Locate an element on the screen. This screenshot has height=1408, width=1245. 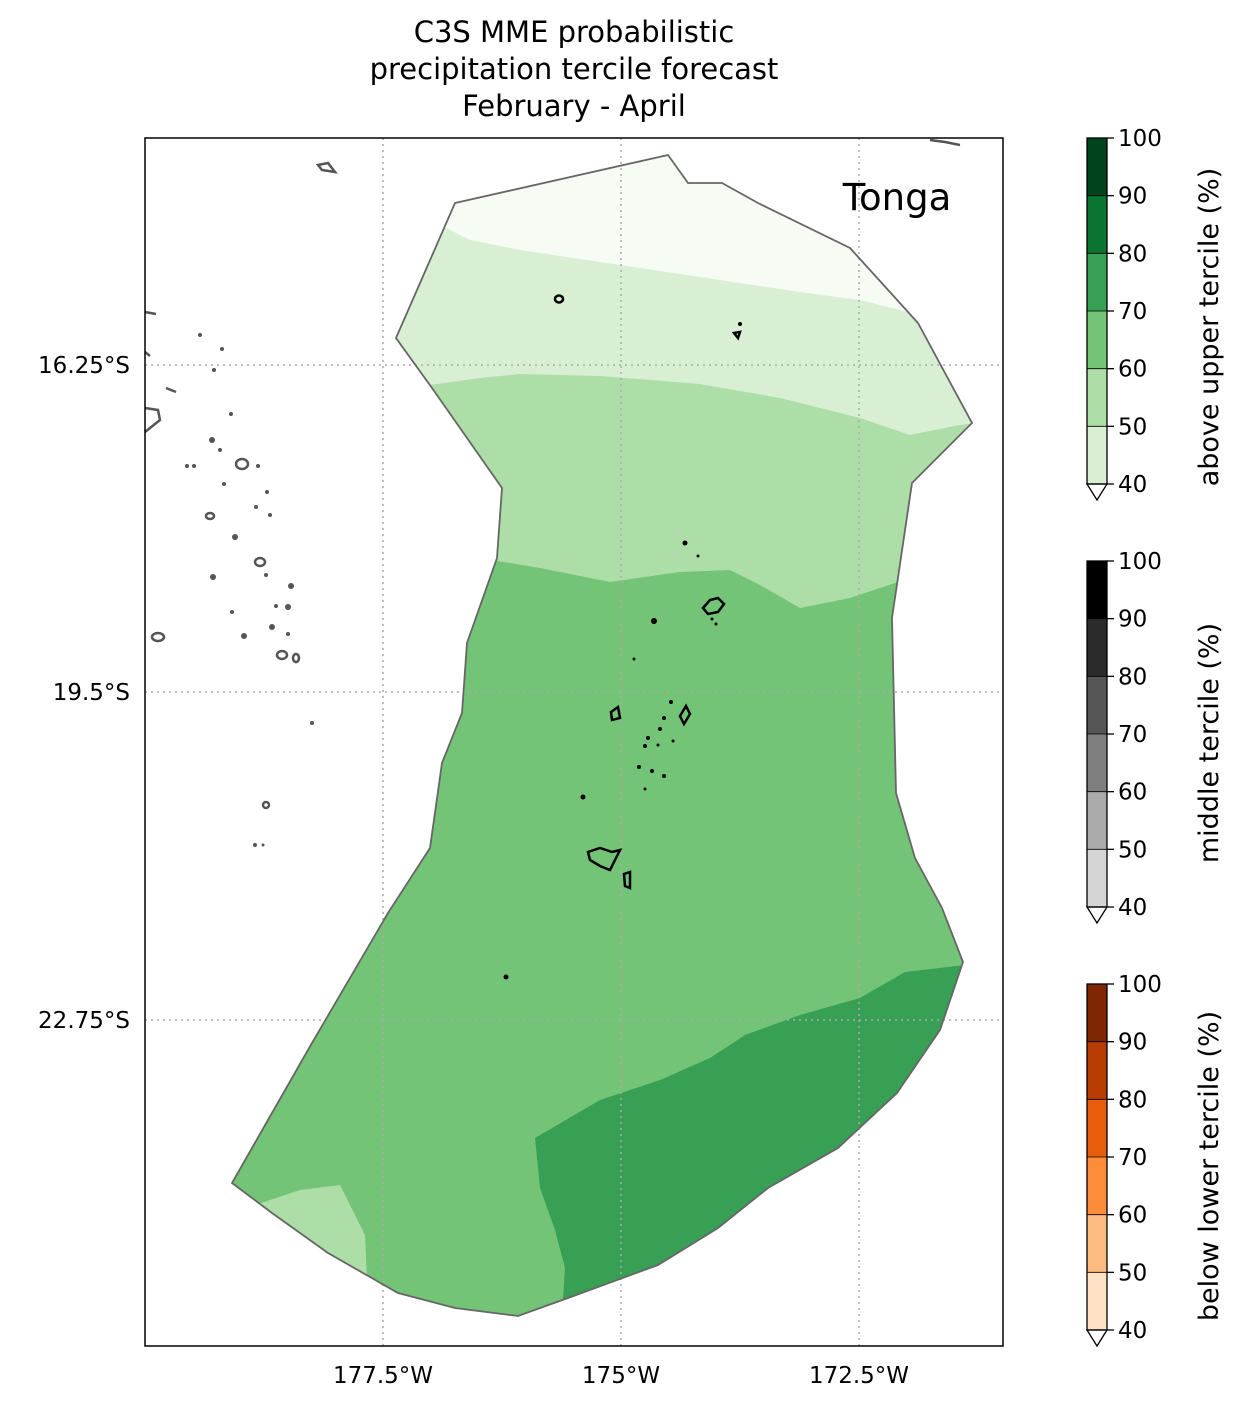
colorbar-middle: 100 90 80 70 60 50 40 middle tercile (%) is located at coordinates (1155, 737).